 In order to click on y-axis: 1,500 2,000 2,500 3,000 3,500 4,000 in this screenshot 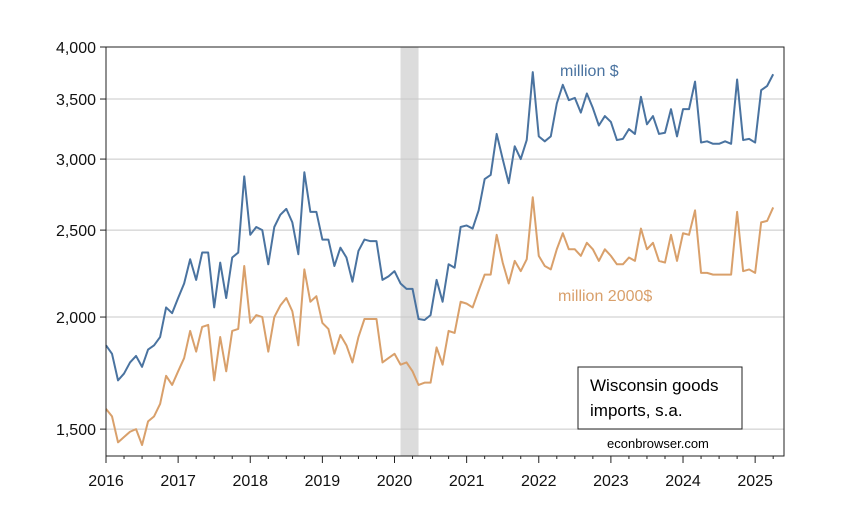, I will do `click(81, 239)`.